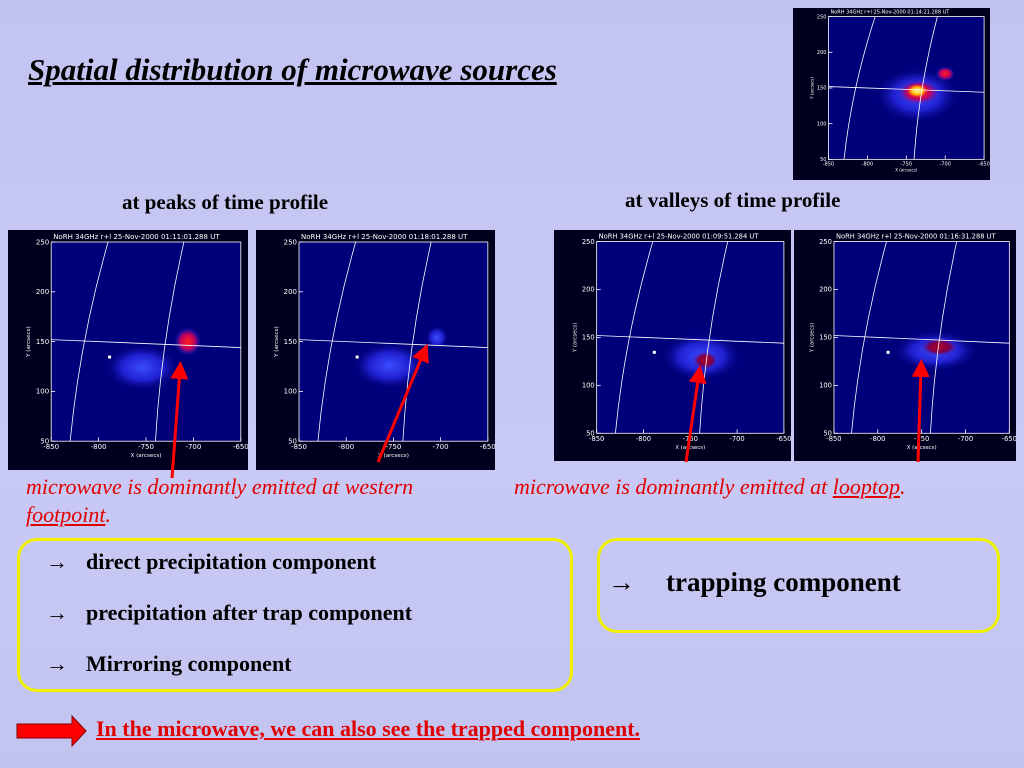 This screenshot has width=1024, height=768. I want to click on item-text: trapping component, so click(783, 582).